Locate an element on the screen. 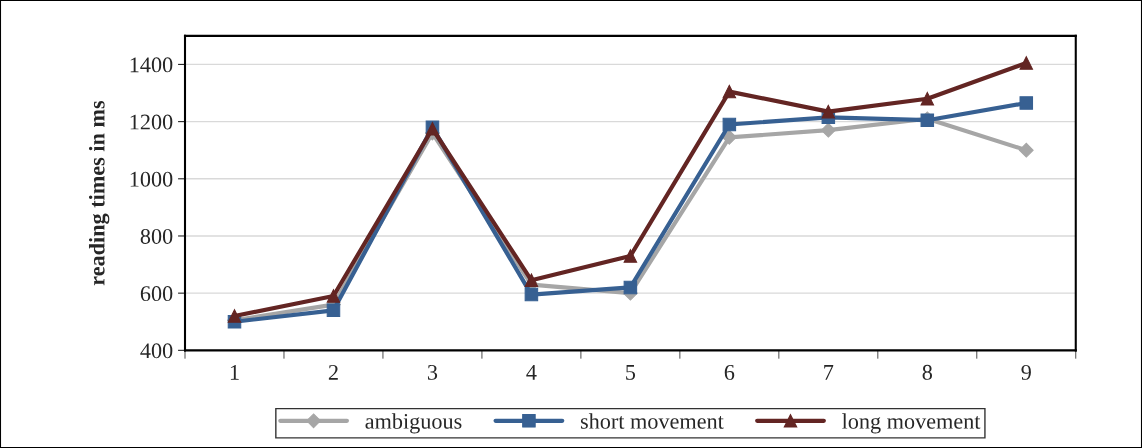 This screenshot has width=1142, height=448. legend-label: ambiguous is located at coordinates (413, 423).